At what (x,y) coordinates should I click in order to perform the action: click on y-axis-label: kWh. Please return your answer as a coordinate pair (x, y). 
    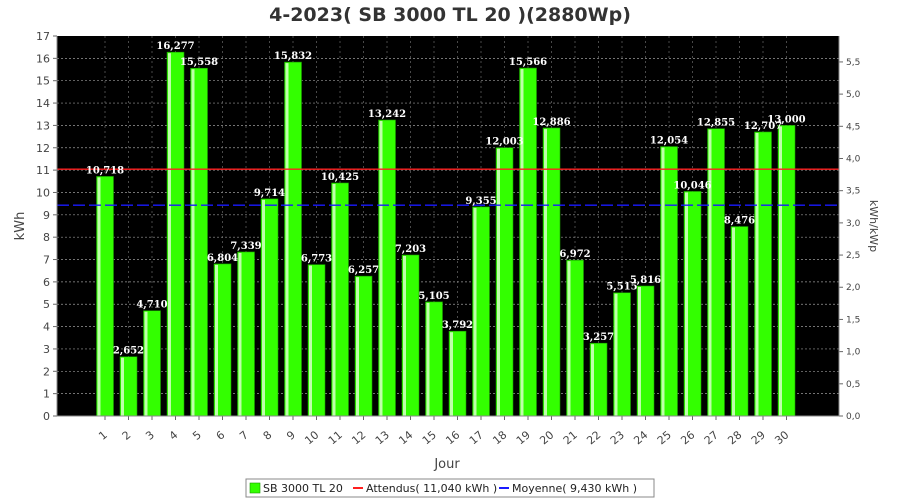
    Looking at the image, I should click on (20, 226).